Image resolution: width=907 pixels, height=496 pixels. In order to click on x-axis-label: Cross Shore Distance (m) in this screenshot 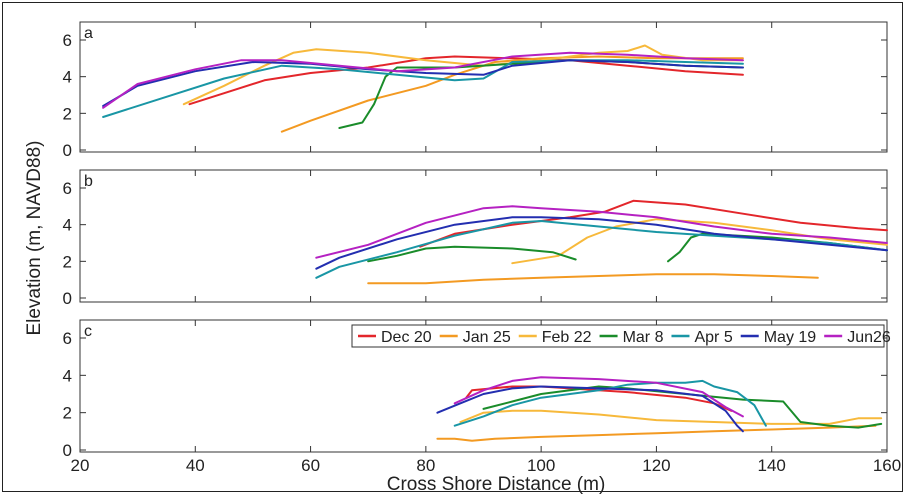, I will do `click(496, 484)`.